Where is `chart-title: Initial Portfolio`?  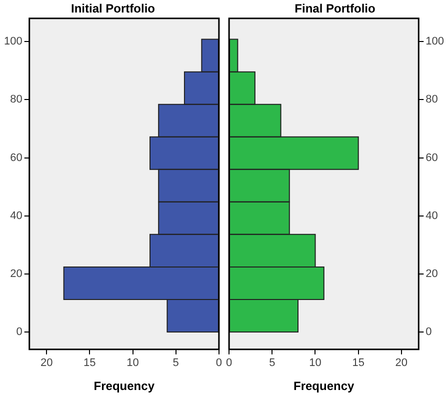 chart-title: Initial Portfolio is located at coordinates (113, 9).